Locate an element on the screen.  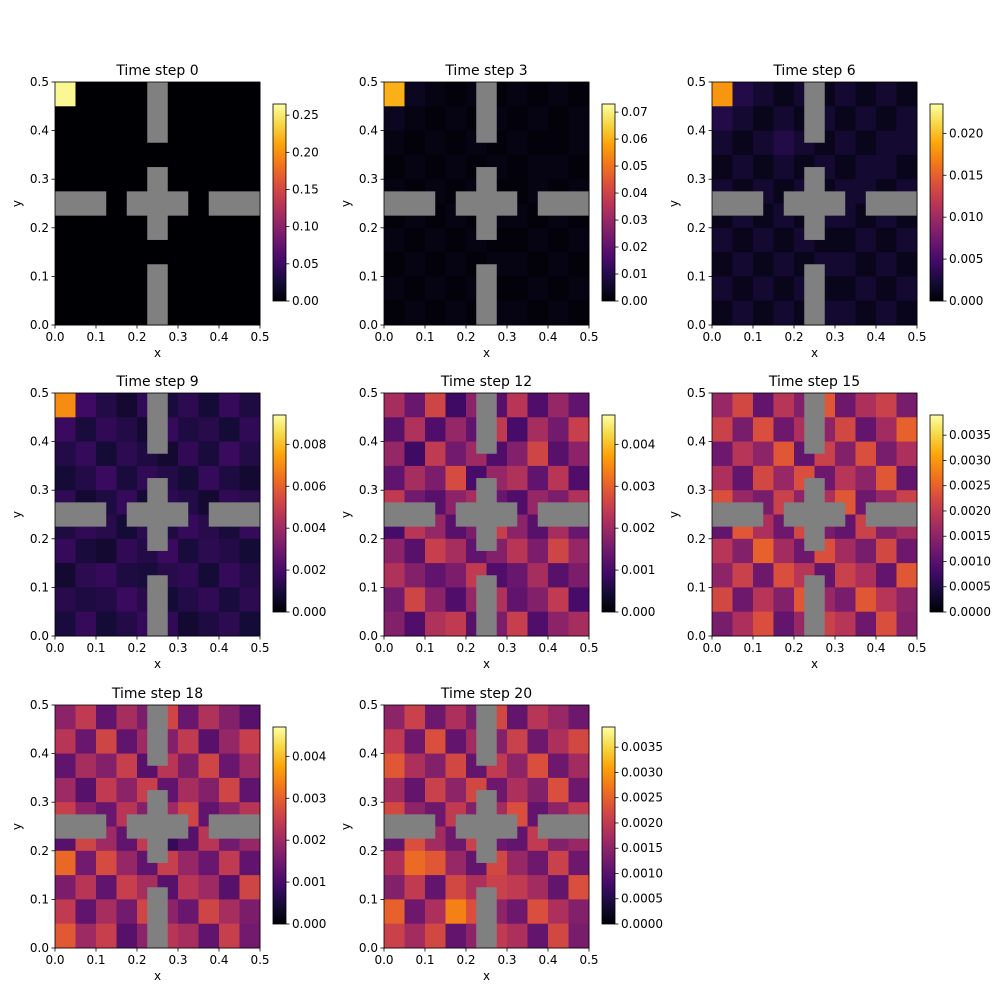
colorbar-tick-label: 0.010 is located at coordinates (966, 217).